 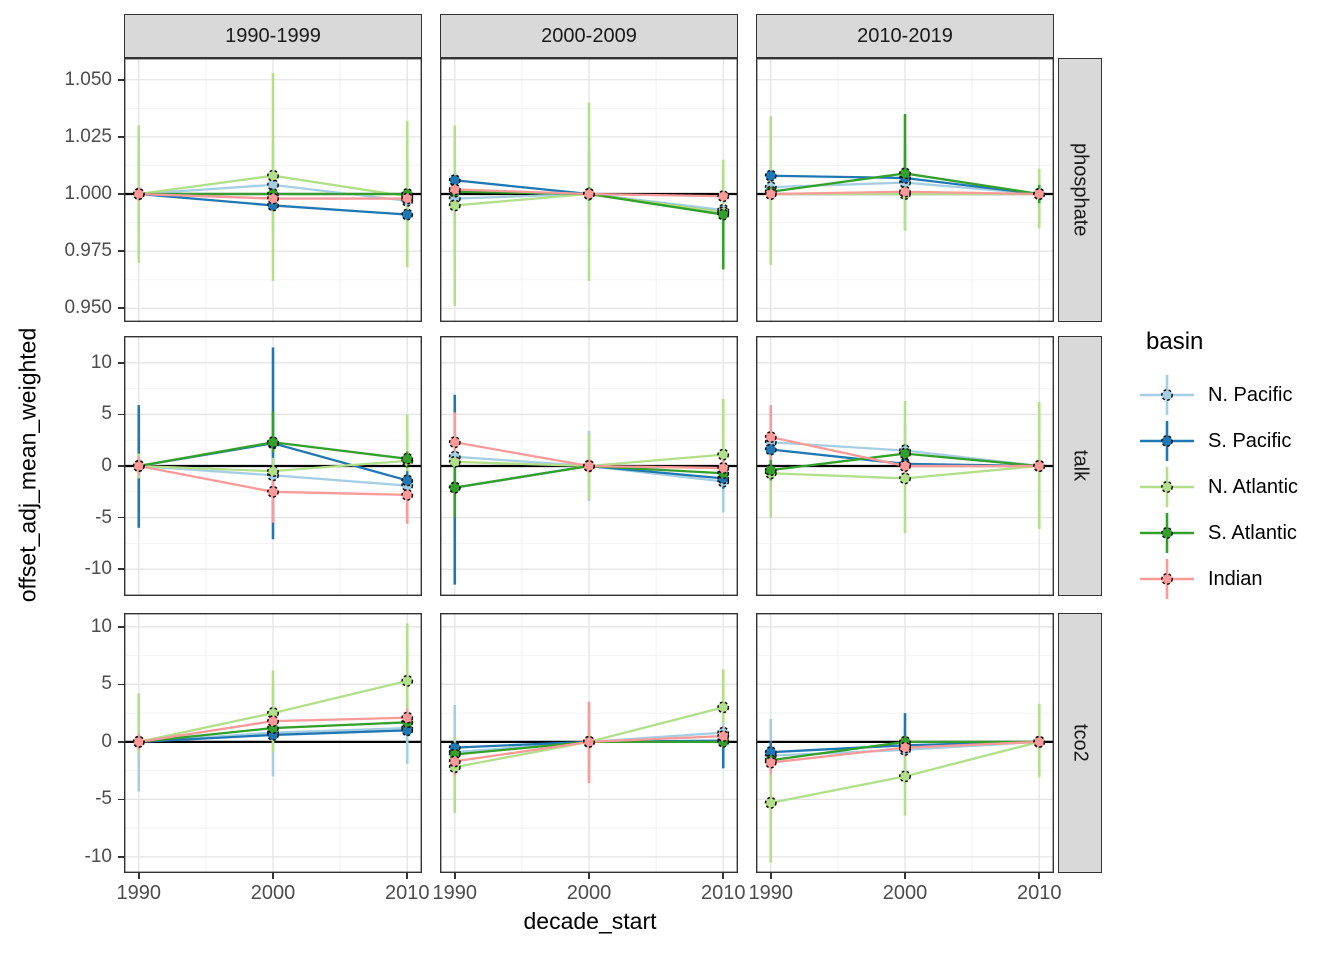 I want to click on panel-talk-1990-1999, so click(x=273, y=466).